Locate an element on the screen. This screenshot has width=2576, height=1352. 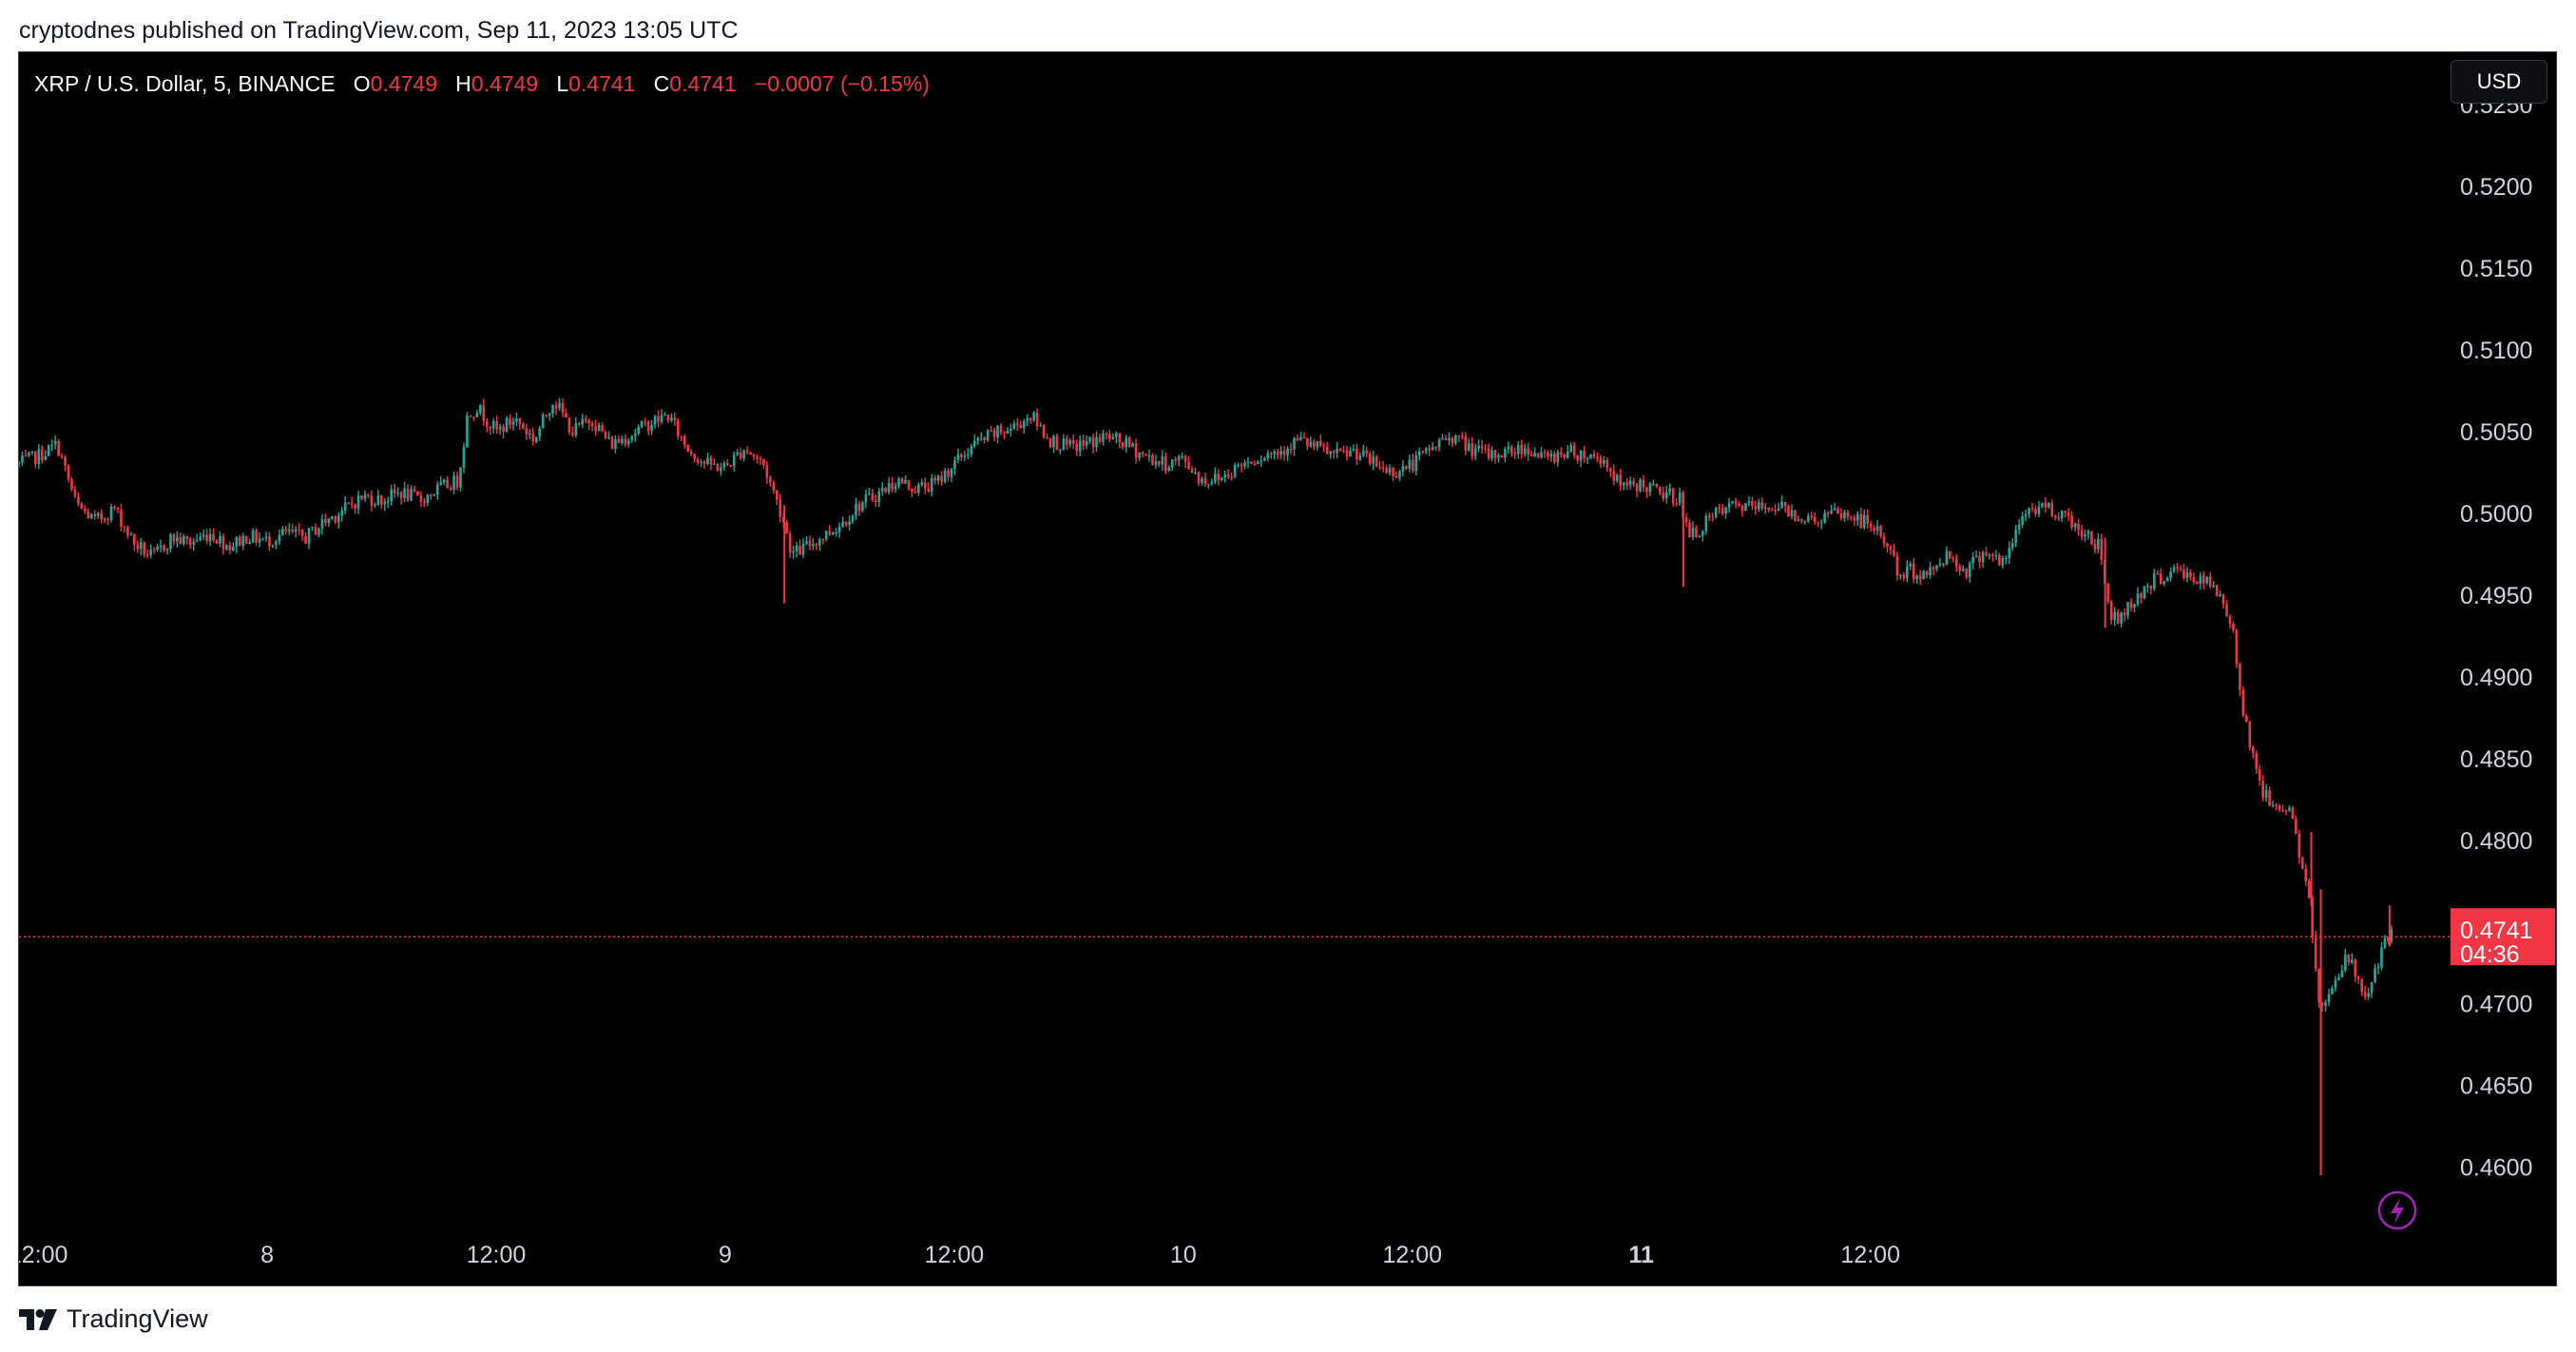
open-label: O is located at coordinates (362, 83).